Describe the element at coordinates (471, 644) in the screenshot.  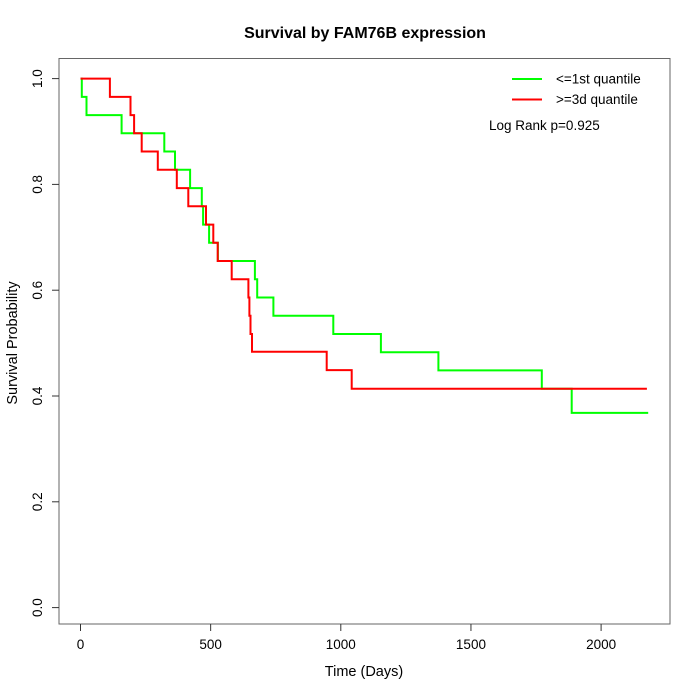
I see `x-axis-tick-label: 1500` at that location.